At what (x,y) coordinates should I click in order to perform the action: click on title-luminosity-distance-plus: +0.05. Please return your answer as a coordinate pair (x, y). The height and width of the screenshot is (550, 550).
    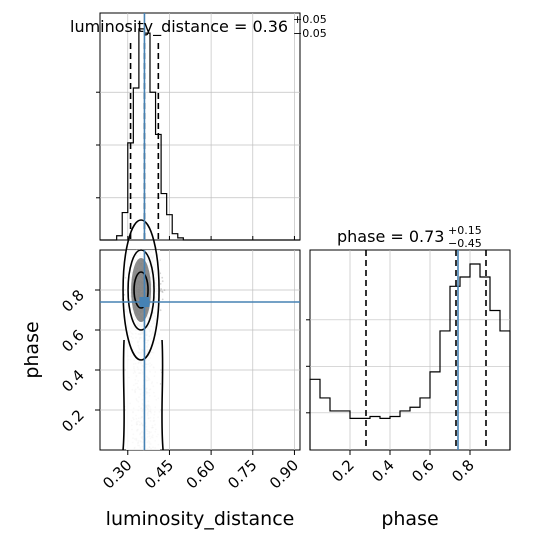
    Looking at the image, I should click on (310, 19).